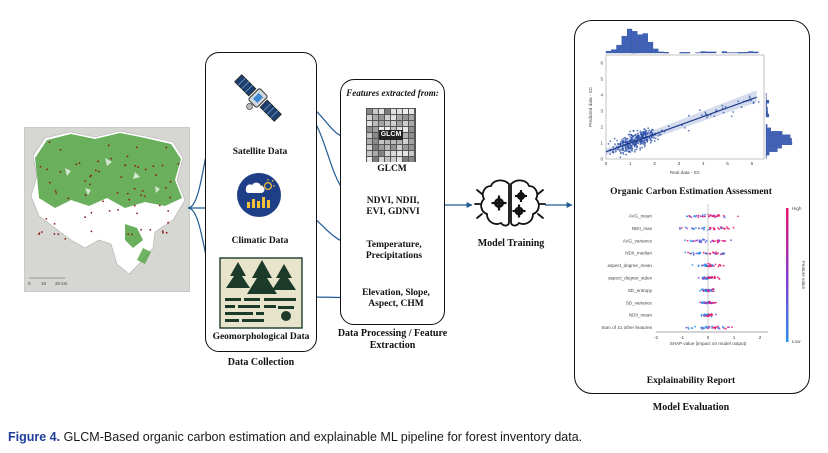 The width and height of the screenshot is (828, 453). I want to click on top-histogram, so click(682, 41).